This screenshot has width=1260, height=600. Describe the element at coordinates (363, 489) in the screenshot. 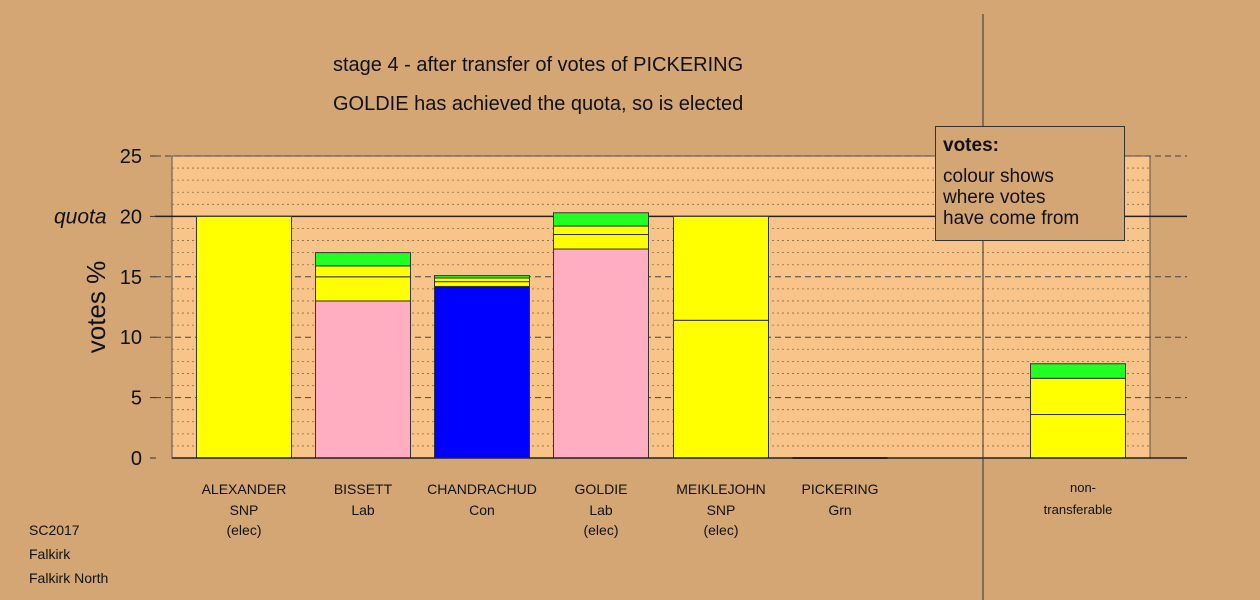

I see `candidate-name-label: BISSETT` at that location.